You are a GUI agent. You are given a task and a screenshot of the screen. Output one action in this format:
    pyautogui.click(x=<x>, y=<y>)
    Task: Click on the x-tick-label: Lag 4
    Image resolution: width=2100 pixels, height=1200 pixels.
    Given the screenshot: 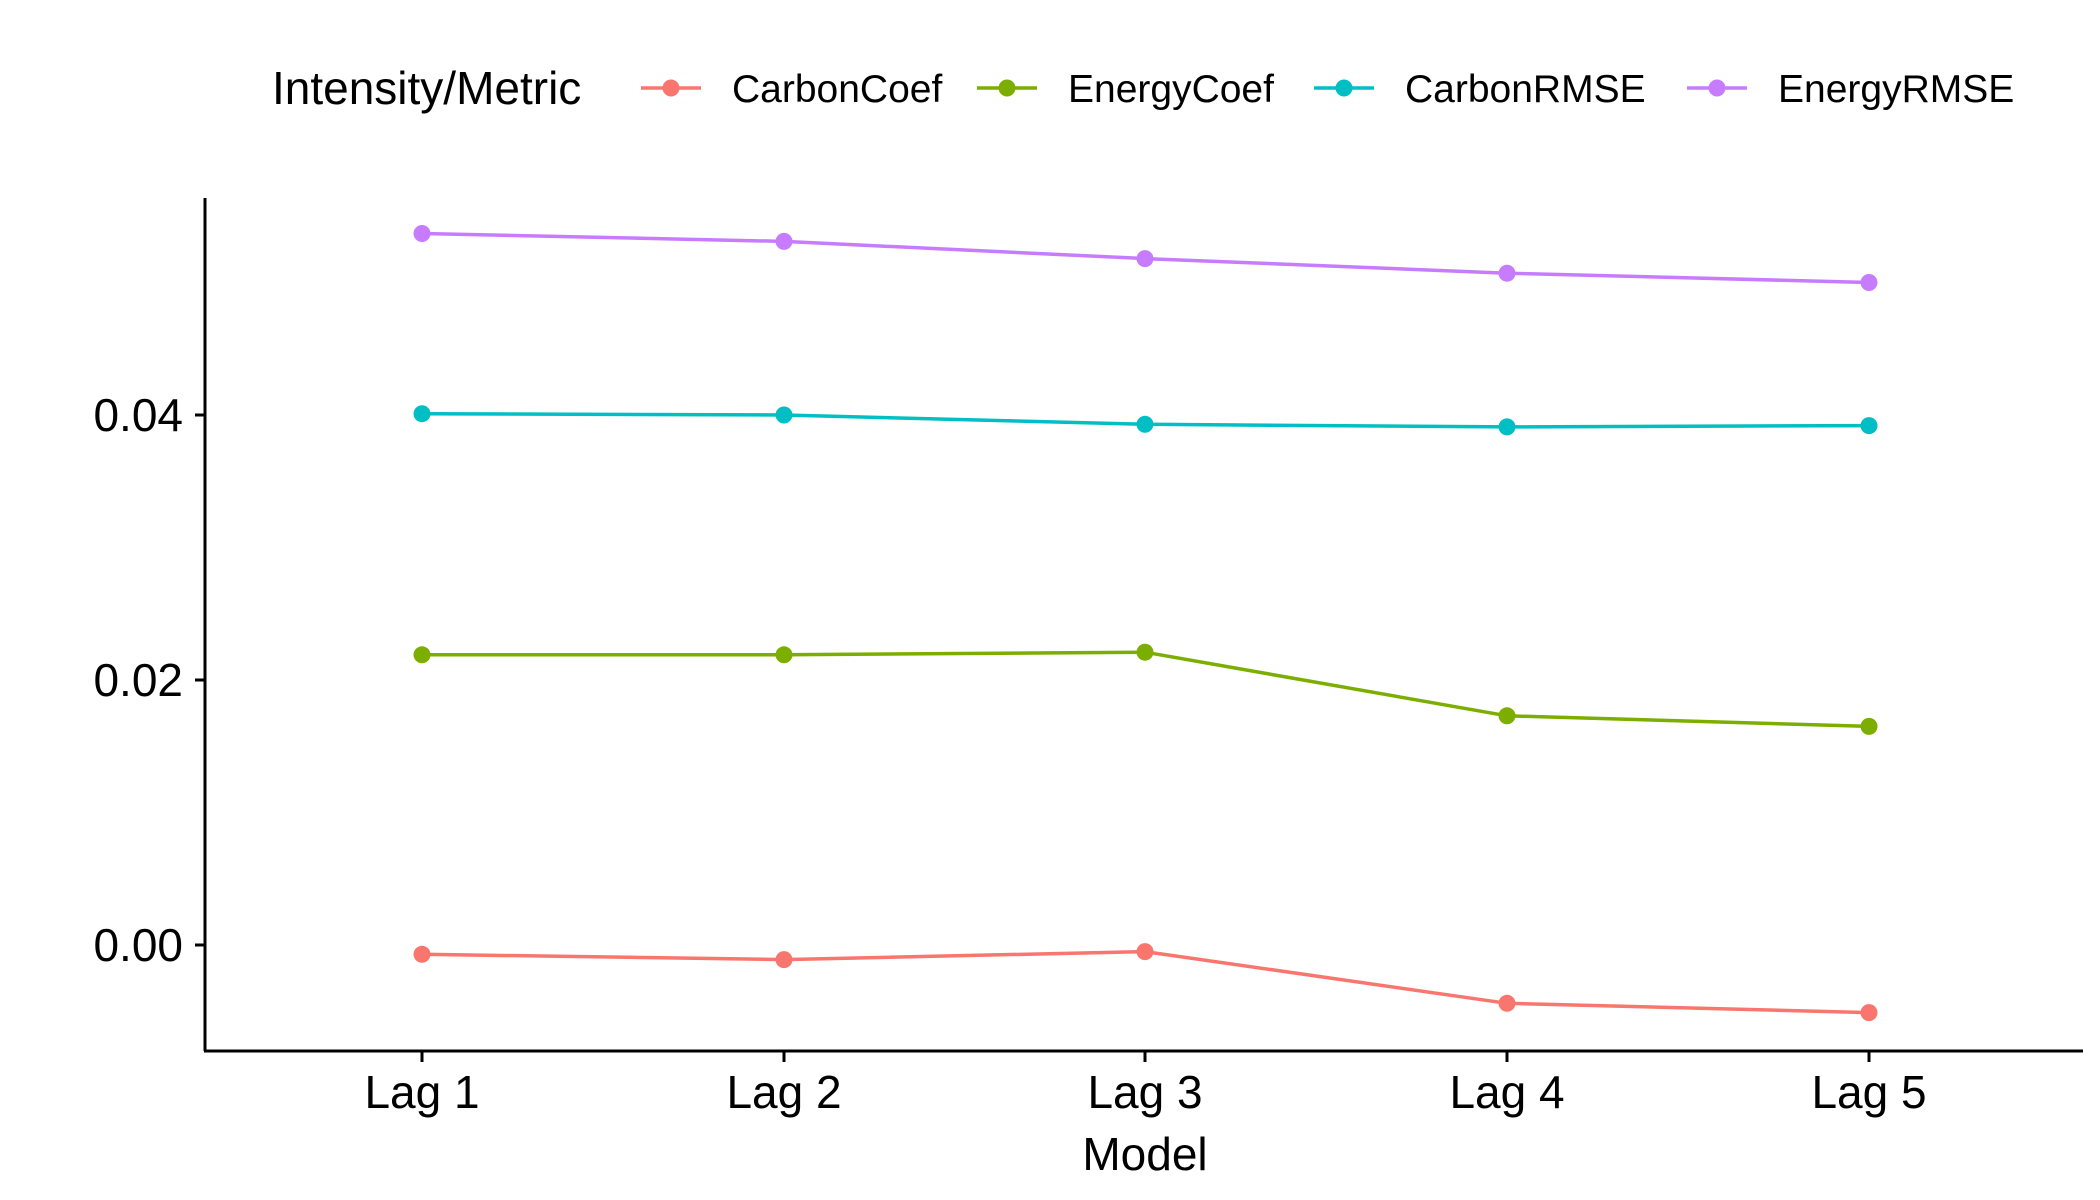 What is the action you would take?
    pyautogui.click(x=1506, y=1092)
    